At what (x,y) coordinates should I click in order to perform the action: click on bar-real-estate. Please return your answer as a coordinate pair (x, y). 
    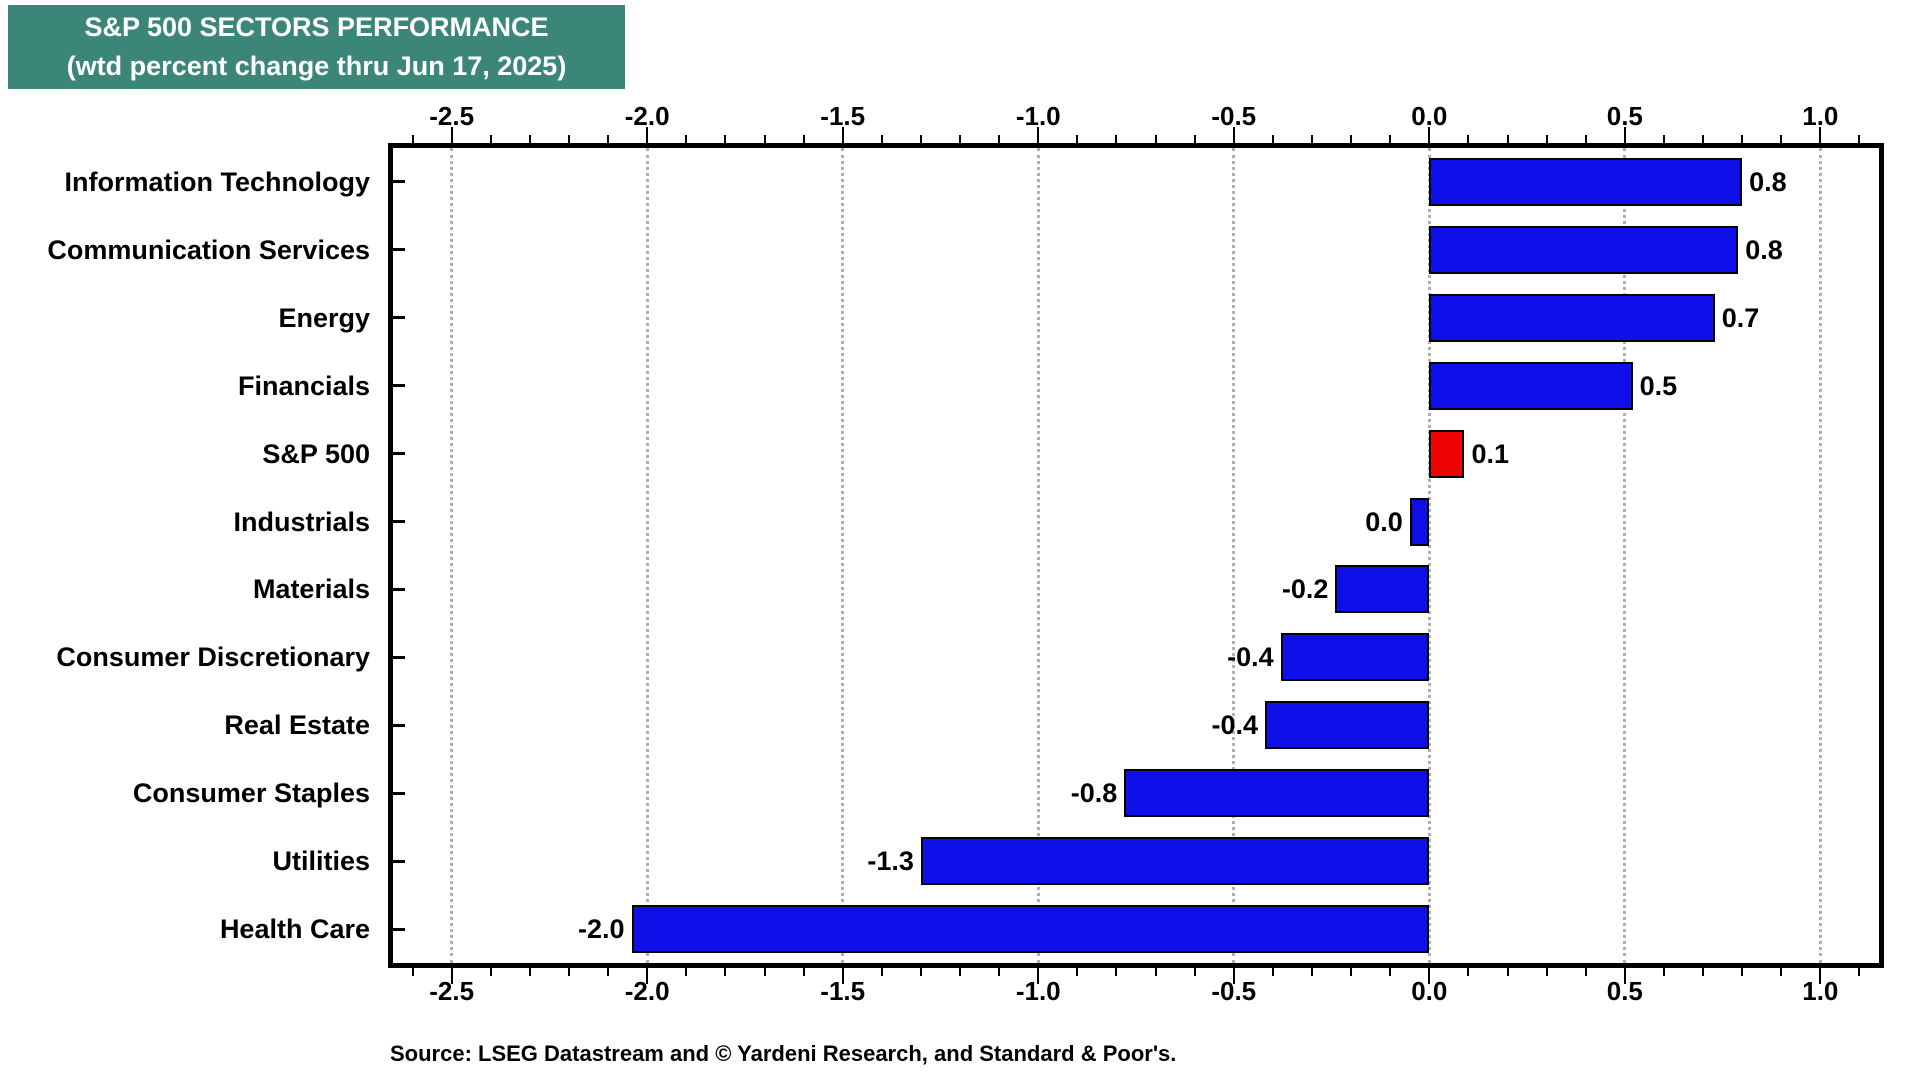
    Looking at the image, I should click on (1347, 725).